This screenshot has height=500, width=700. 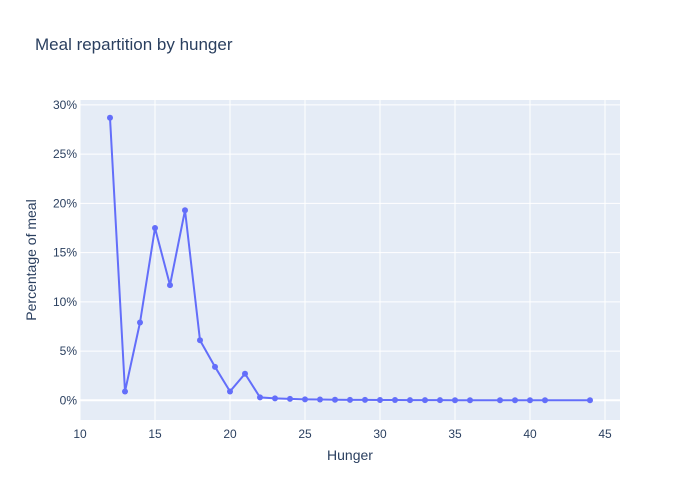 I want to click on y-axis-title: Percentage of meal, so click(x=31, y=259).